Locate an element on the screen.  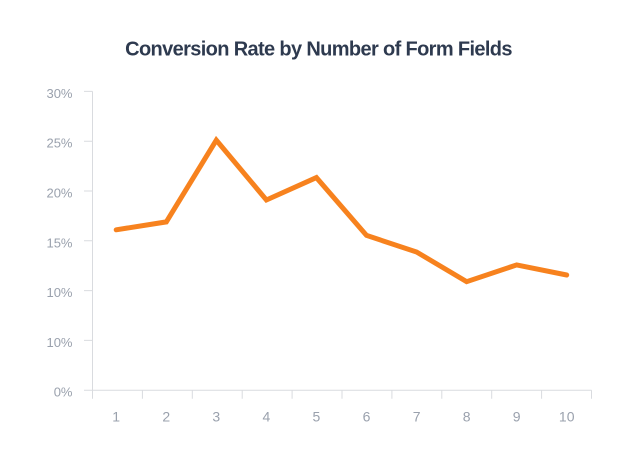
svg-text: 7 is located at coordinates (417, 416).